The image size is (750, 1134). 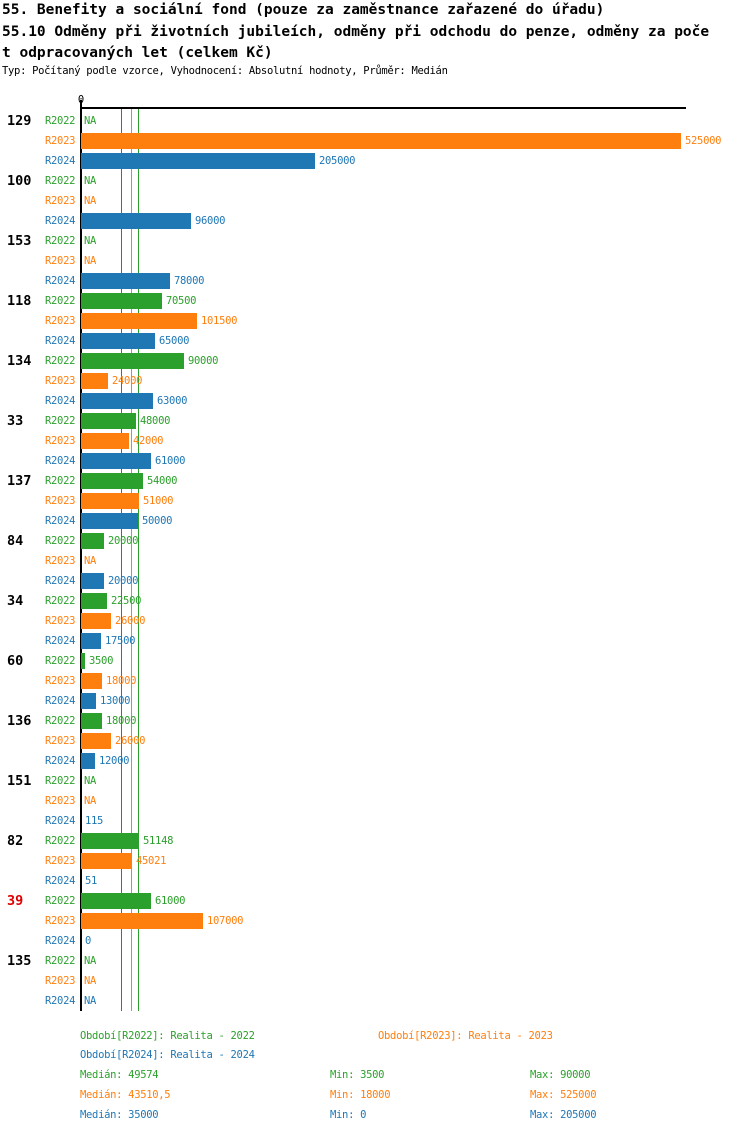 What do you see at coordinates (94, 601) in the screenshot?
I see `bar-34-r2022` at bounding box center [94, 601].